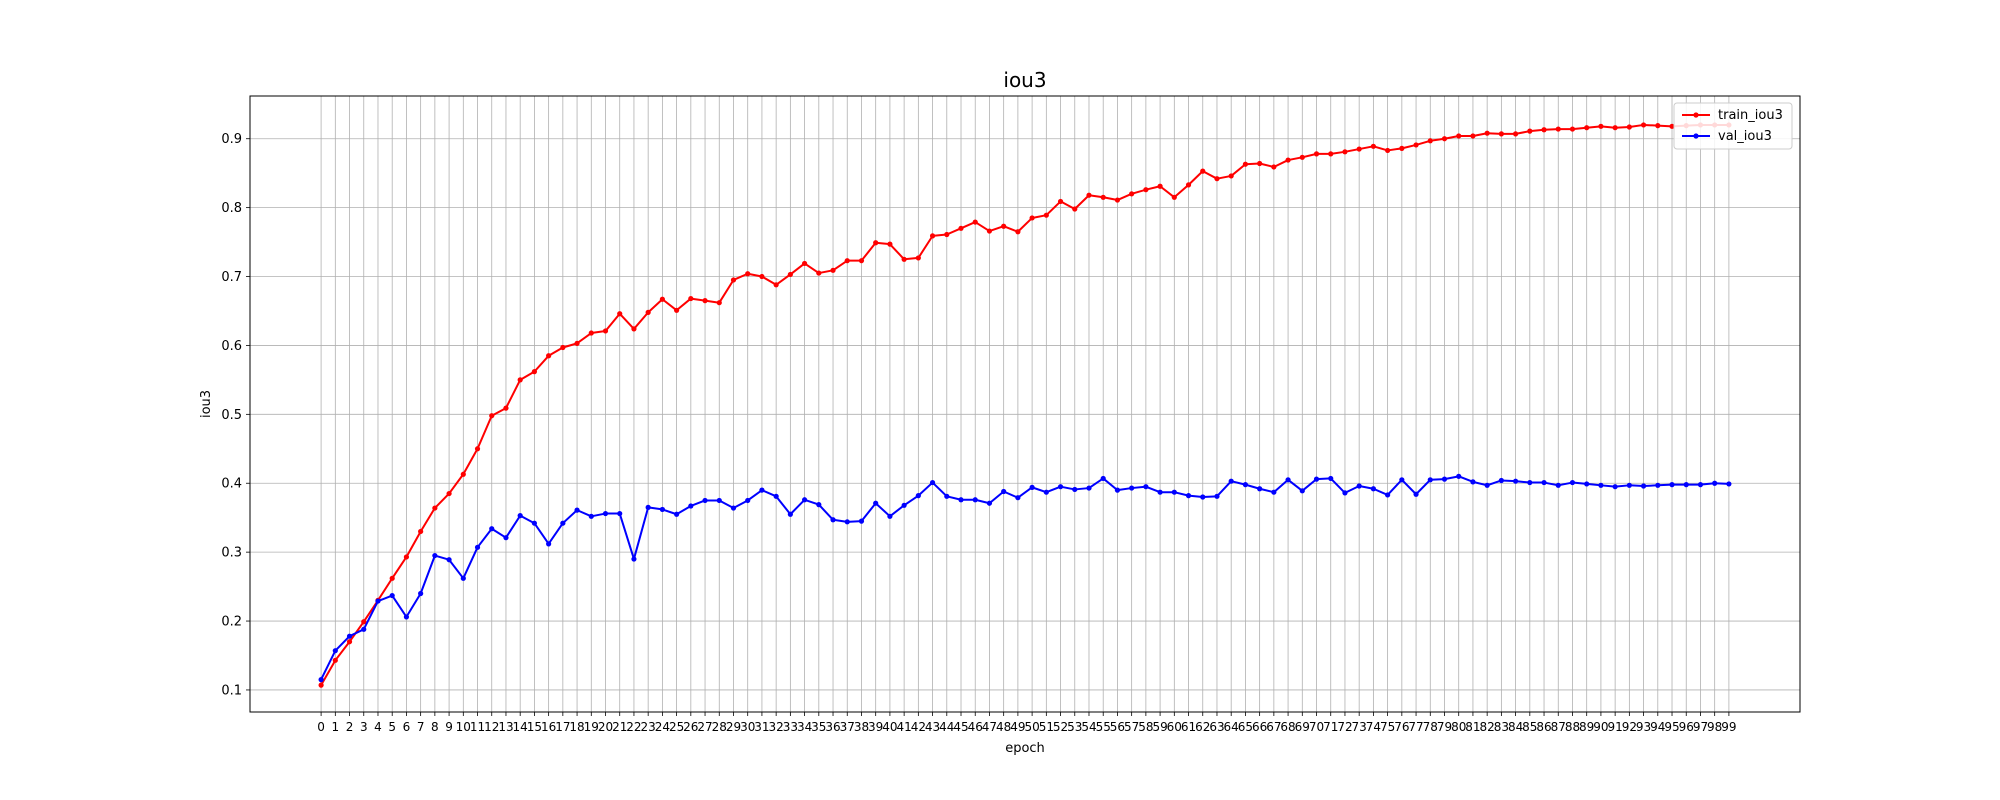 The width and height of the screenshot is (2000, 800). I want to click on x-tick-label: 71, so click(1330, 727).